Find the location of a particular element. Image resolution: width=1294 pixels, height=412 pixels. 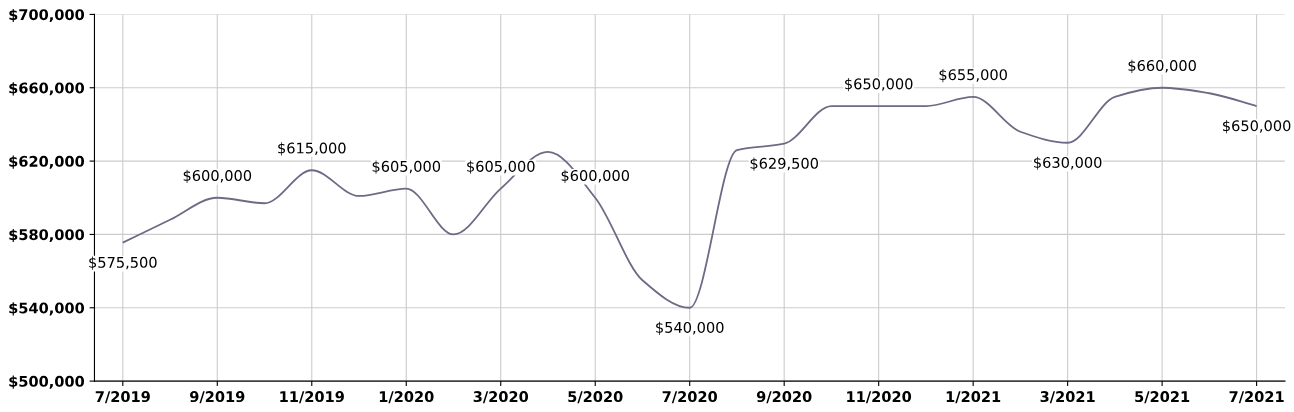

y-tick-label: $580,000 is located at coordinates (47, 235).